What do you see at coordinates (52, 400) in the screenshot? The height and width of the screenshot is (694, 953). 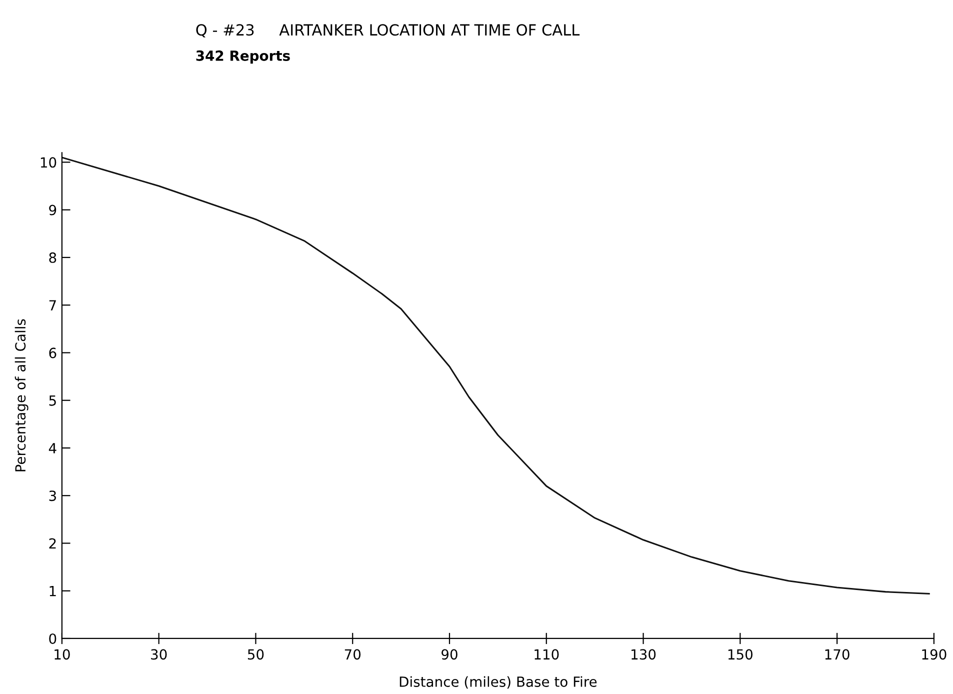 I see `y-tick-label: 5` at bounding box center [52, 400].